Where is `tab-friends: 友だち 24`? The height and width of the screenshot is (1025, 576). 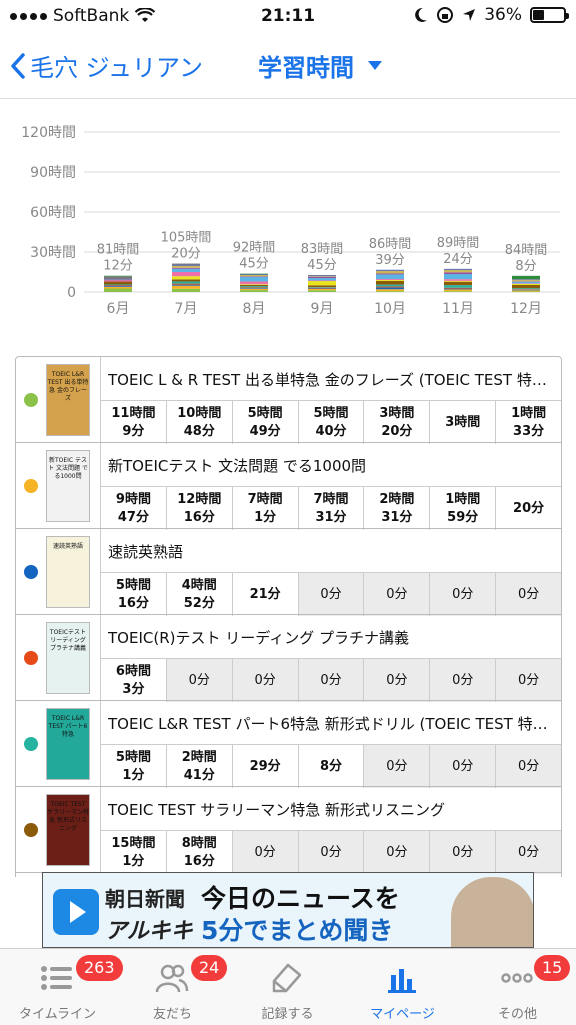
tab-friends: 友だち 24 is located at coordinates (172, 987).